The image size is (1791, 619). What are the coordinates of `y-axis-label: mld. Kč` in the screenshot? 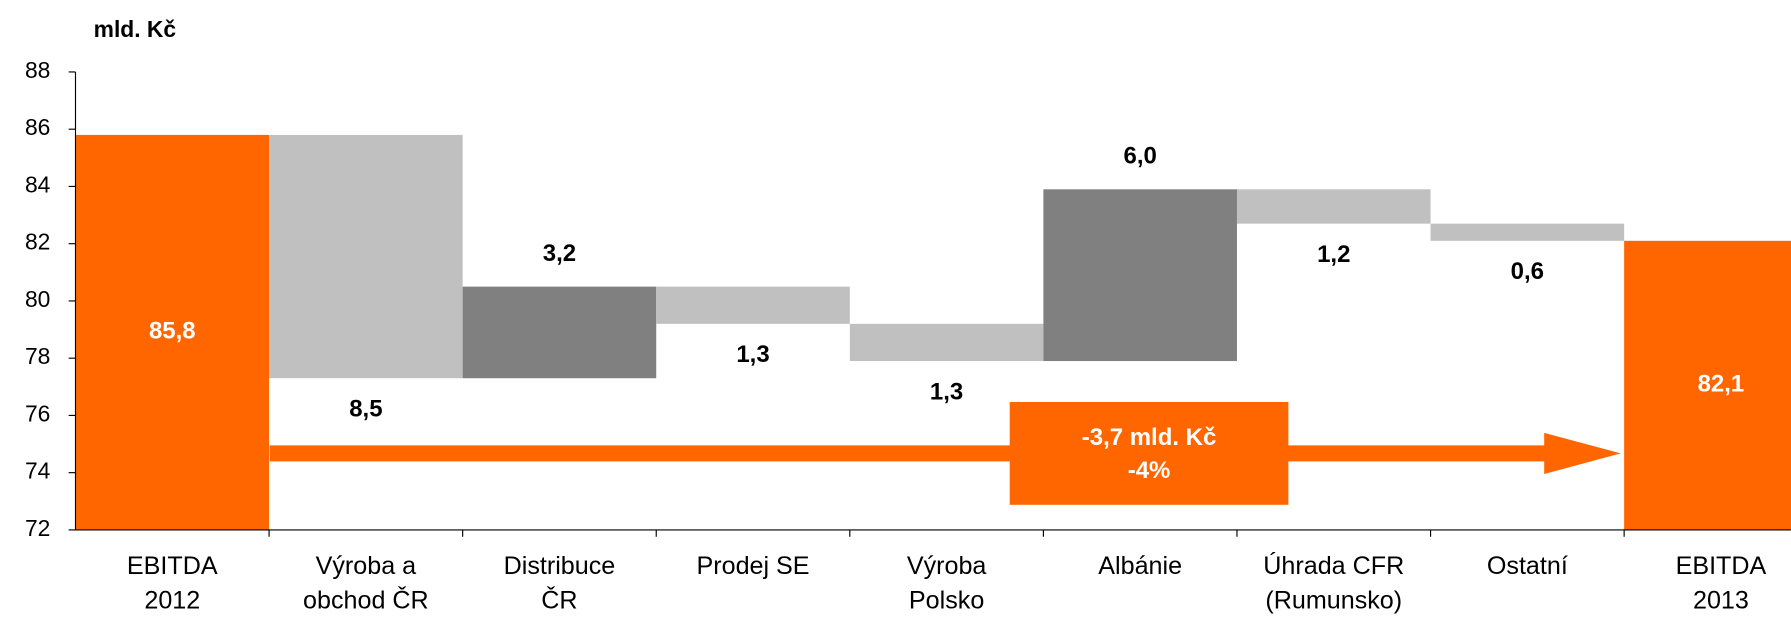 It's located at (135, 29).